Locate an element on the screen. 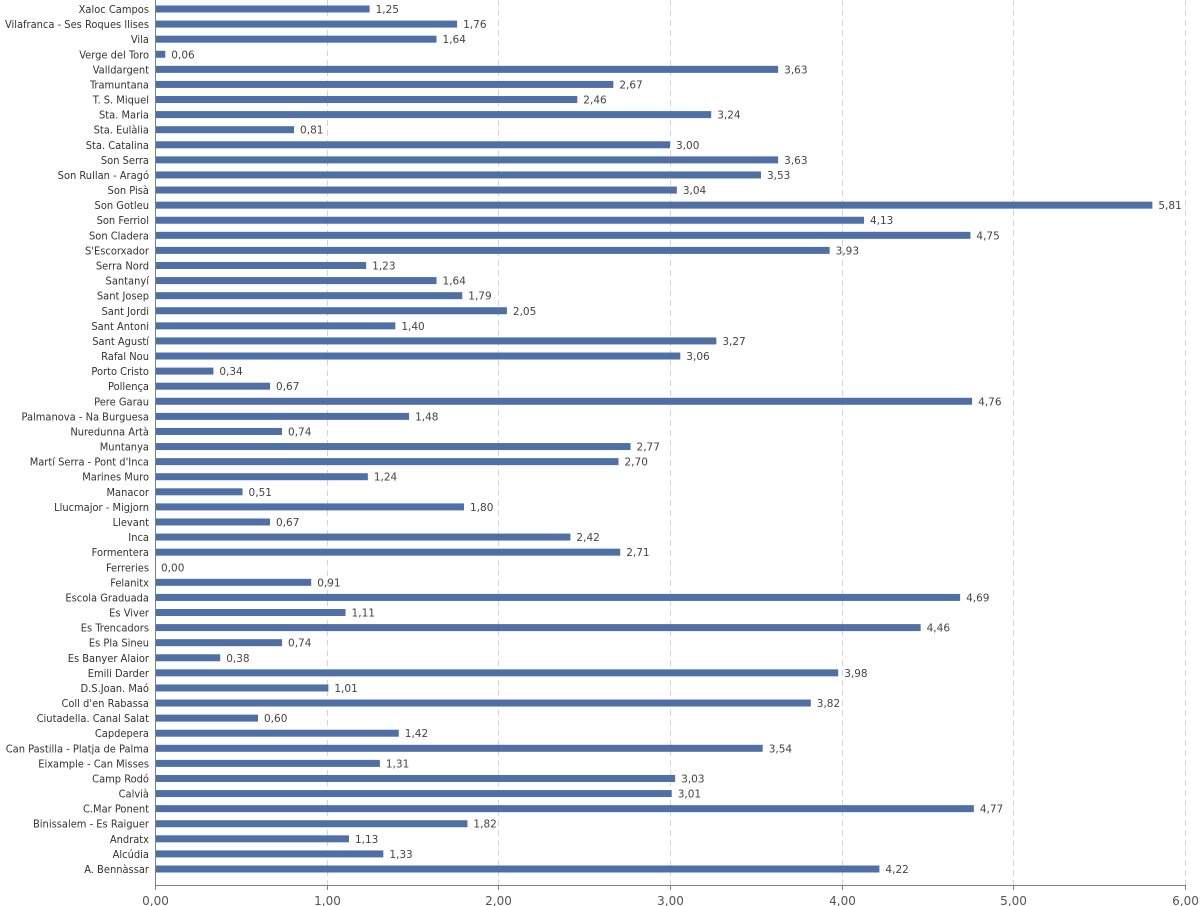 The height and width of the screenshot is (906, 1200). category-label: Es Trencadors is located at coordinates (115, 628).